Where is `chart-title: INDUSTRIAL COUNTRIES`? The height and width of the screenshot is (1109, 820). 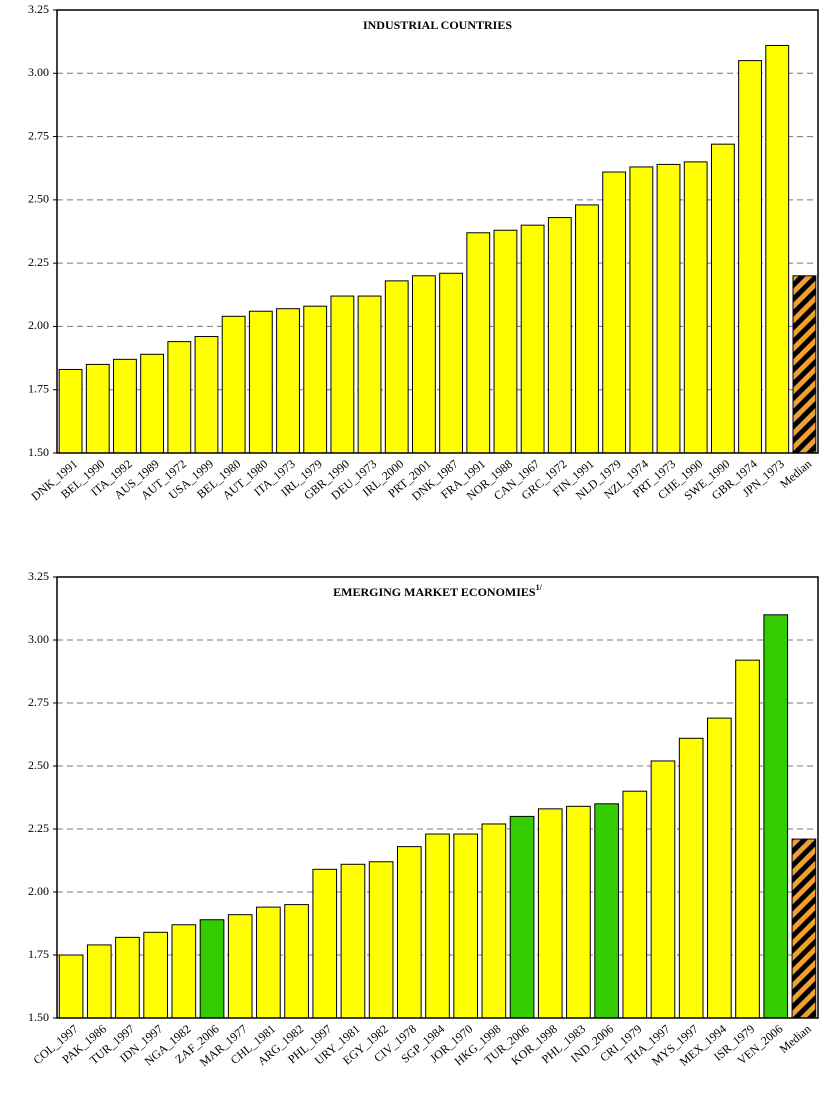 chart-title: INDUSTRIAL COUNTRIES is located at coordinates (437, 25).